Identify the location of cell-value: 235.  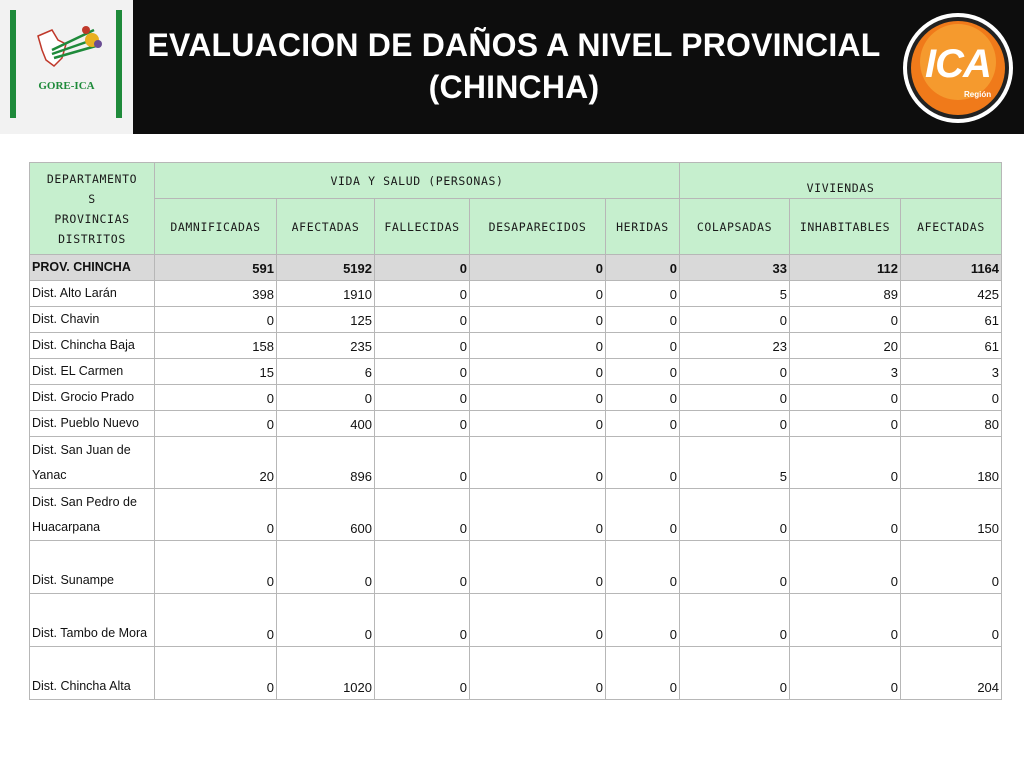
(325, 345).